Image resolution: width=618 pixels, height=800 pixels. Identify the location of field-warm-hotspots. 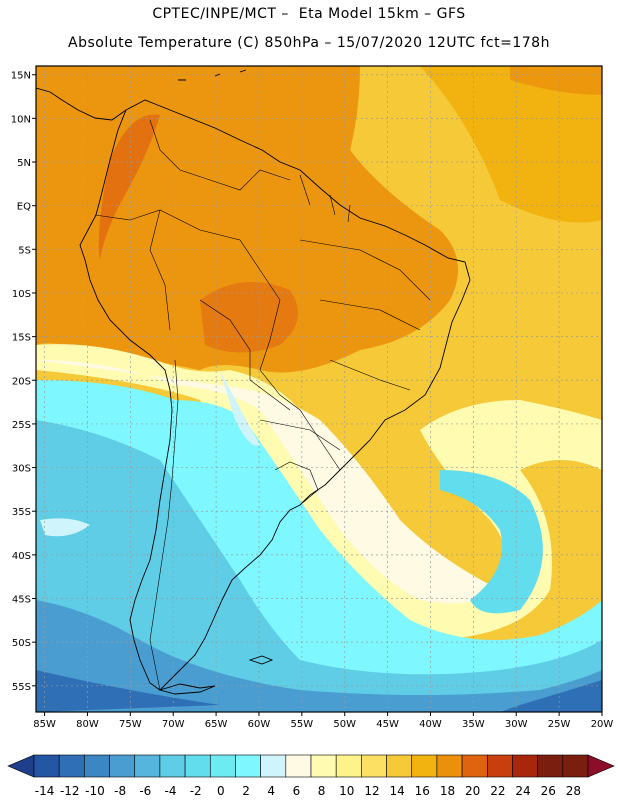
(129, 187).